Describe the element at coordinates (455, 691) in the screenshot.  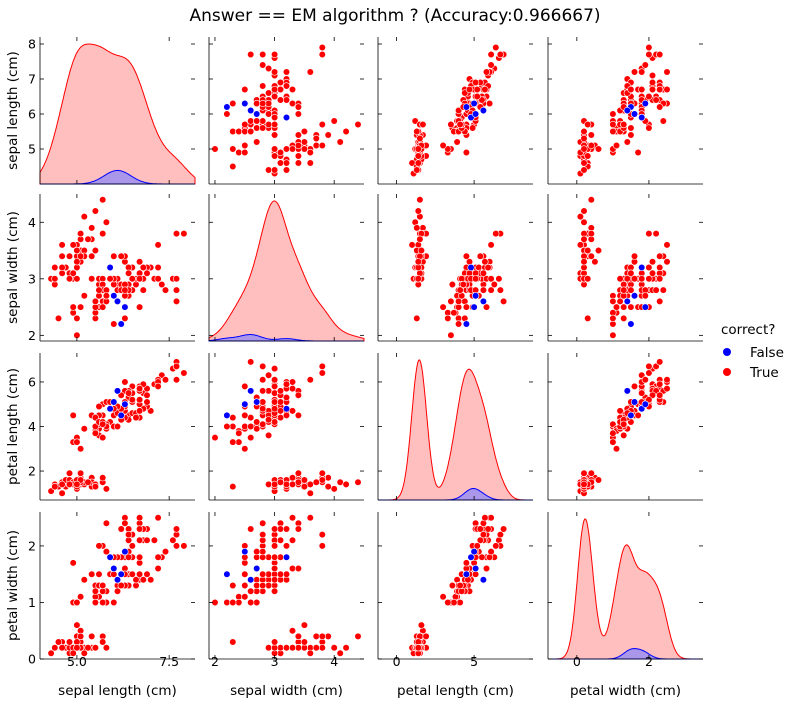
I see `x-axis-label: petal length (cm)` at that location.